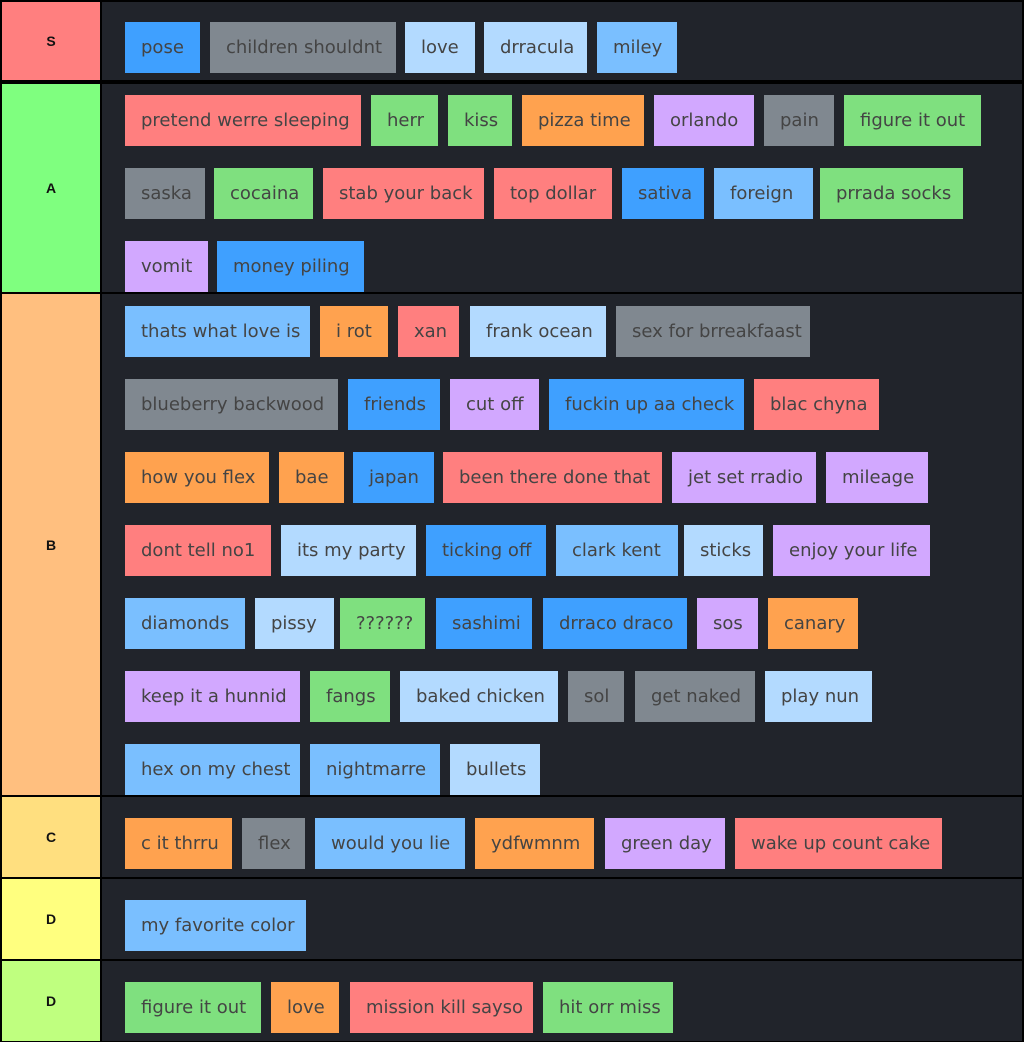  I want to click on tier-item-its-my-party: its my party, so click(348, 550).